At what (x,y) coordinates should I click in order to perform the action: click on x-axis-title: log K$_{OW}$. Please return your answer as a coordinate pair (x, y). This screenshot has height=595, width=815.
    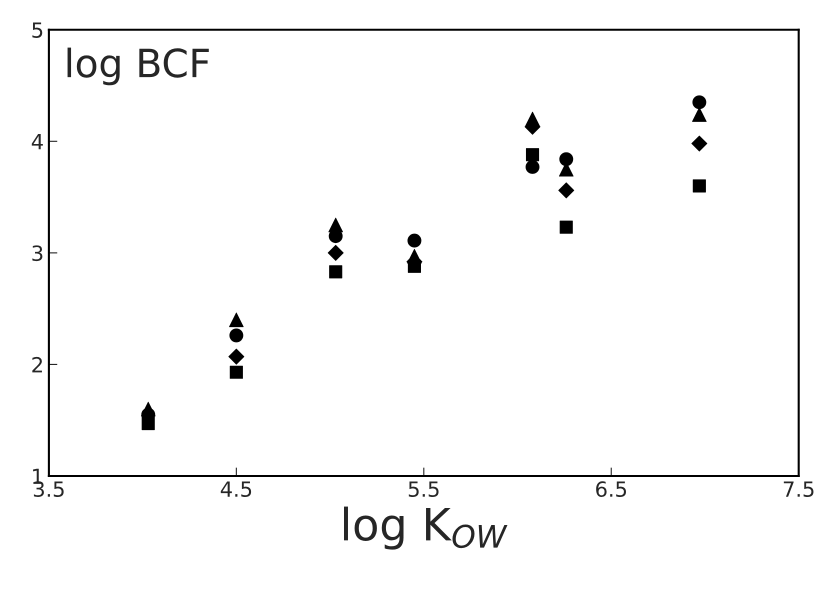
    Looking at the image, I should click on (426, 528).